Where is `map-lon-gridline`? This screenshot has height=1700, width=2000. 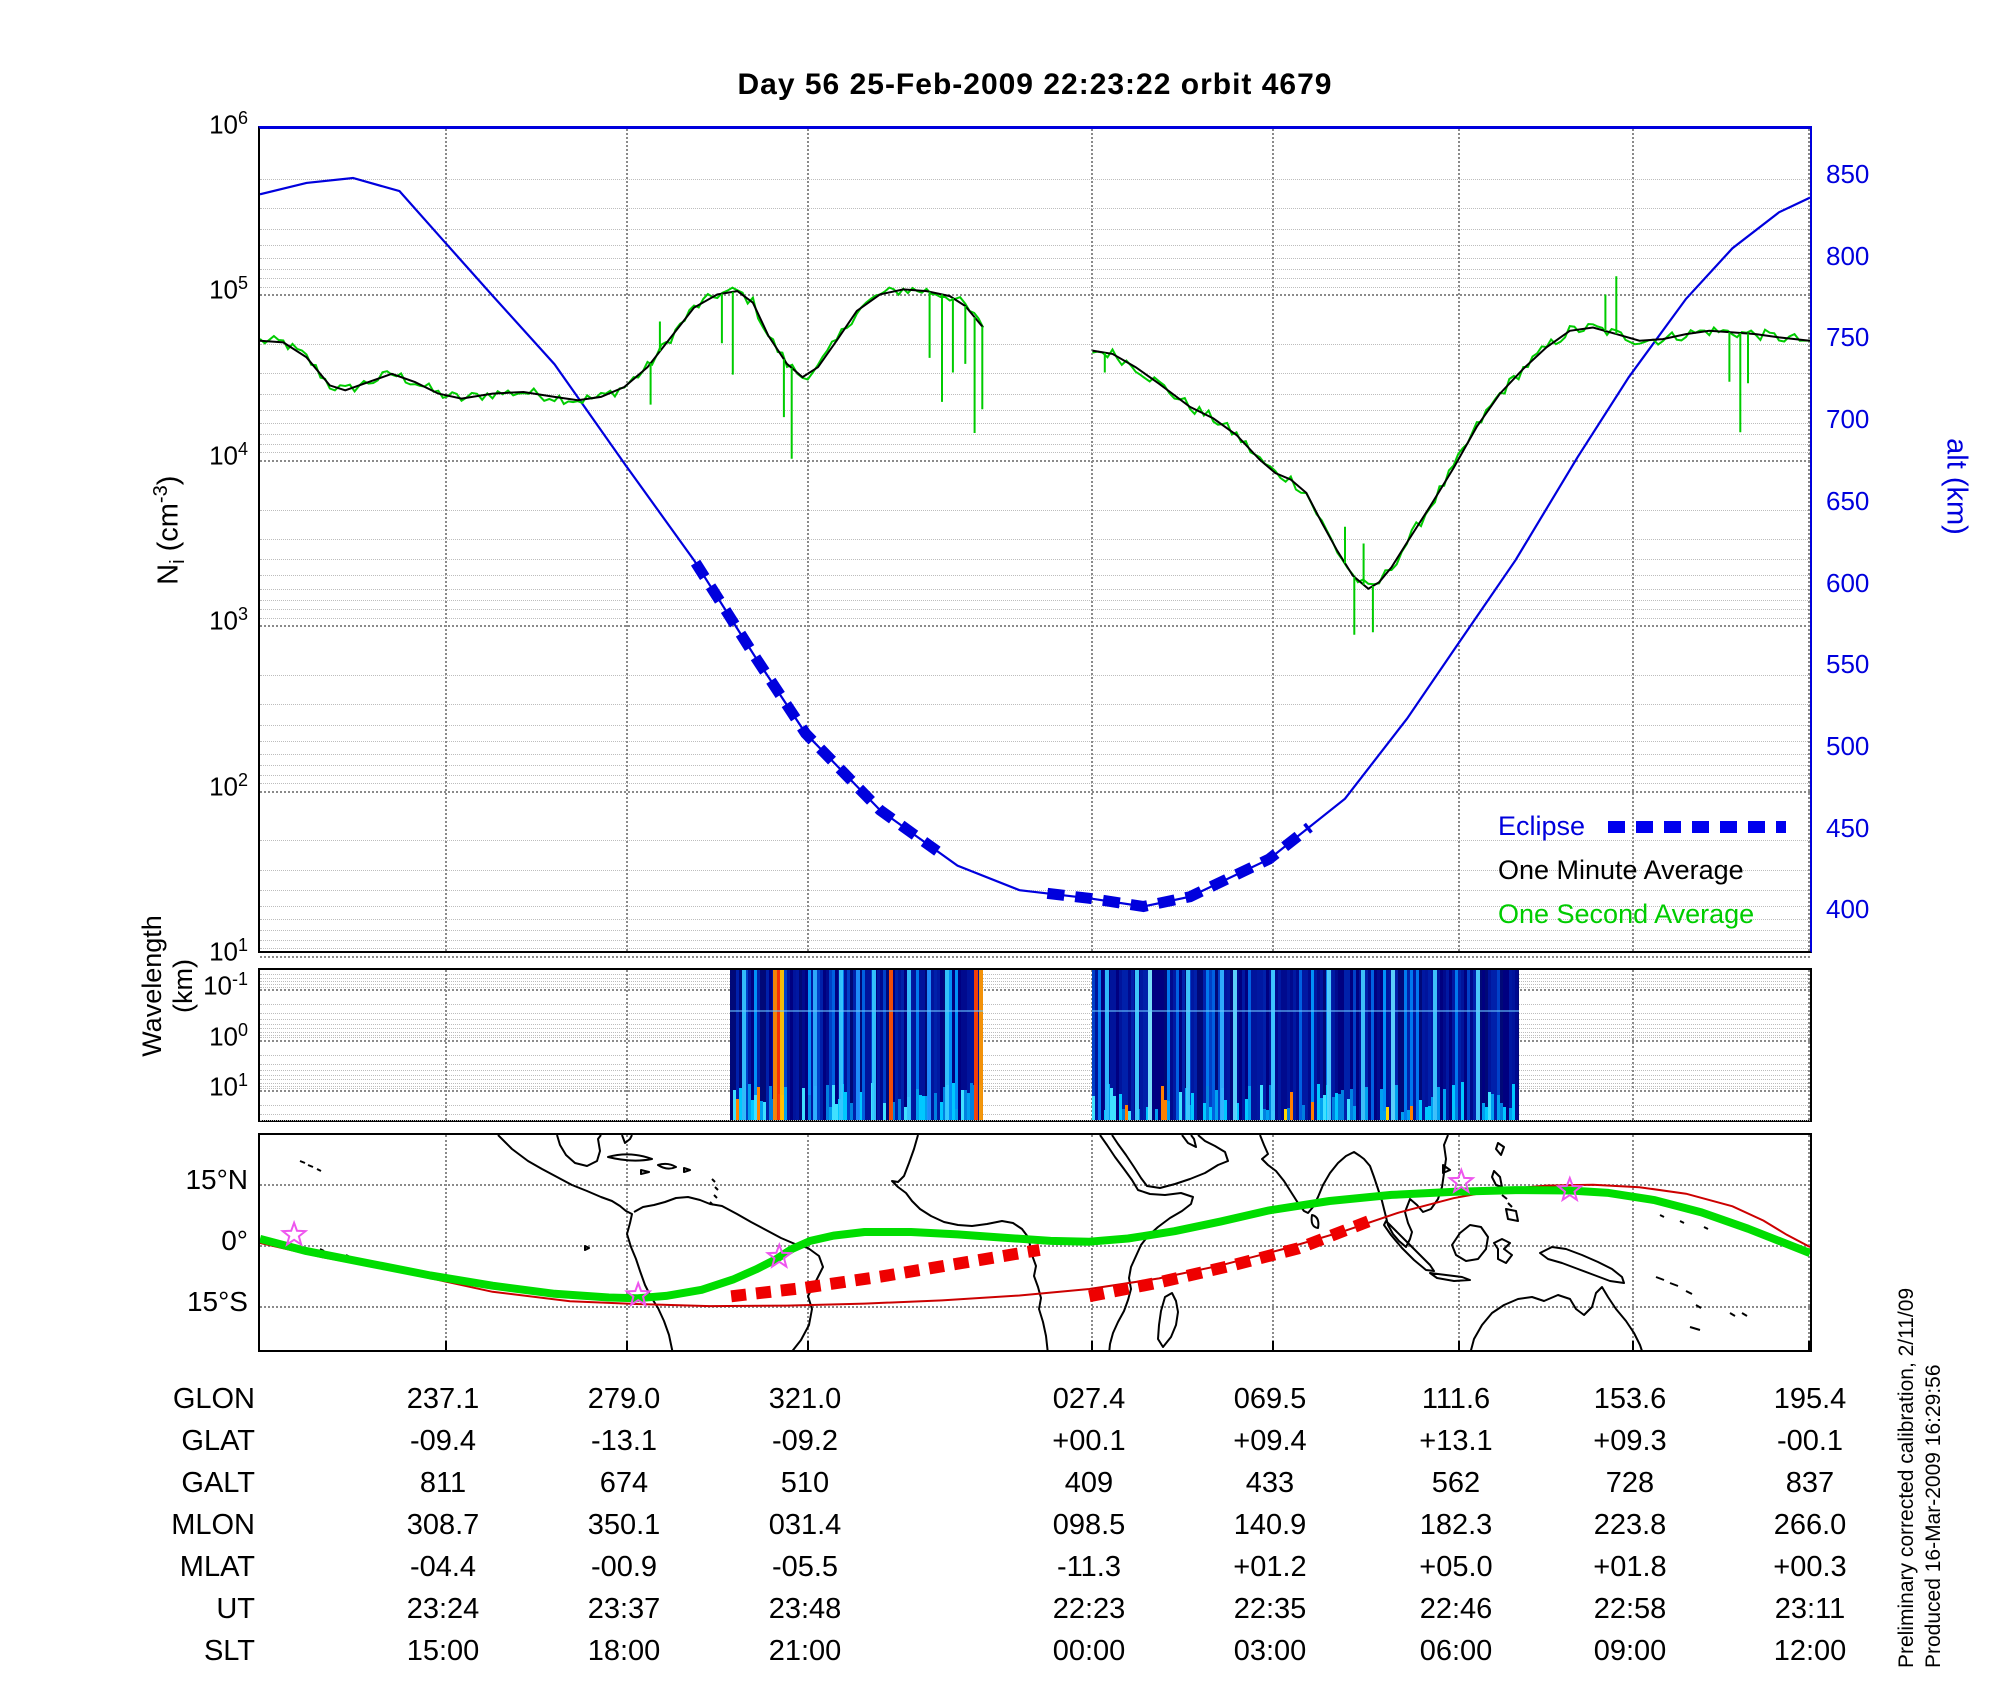
map-lon-gridline is located at coordinates (1633, 1242).